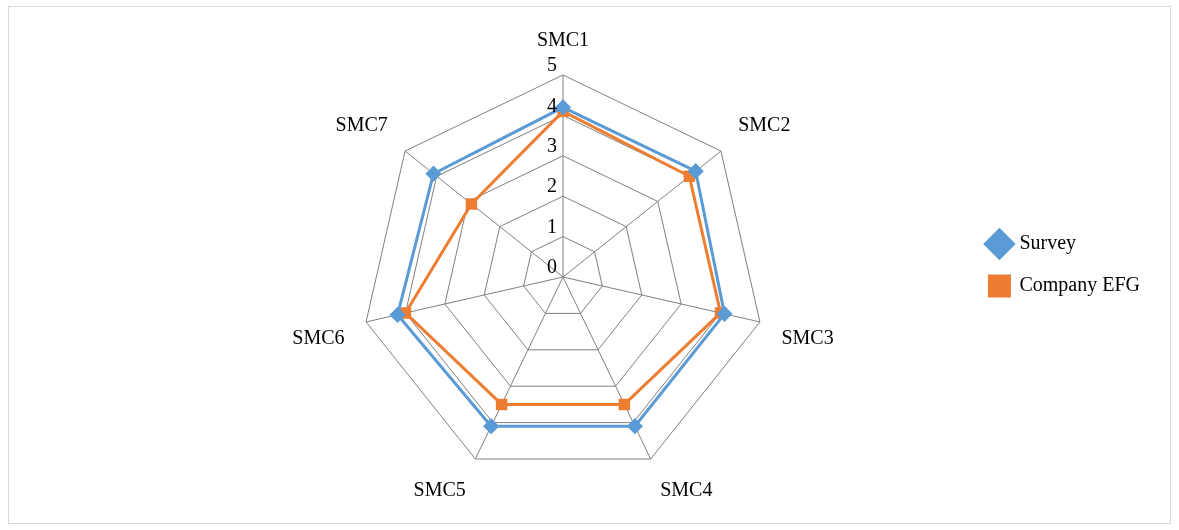 The height and width of the screenshot is (530, 1179). What do you see at coordinates (1048, 243) in the screenshot?
I see `legend-label: Survey` at bounding box center [1048, 243].